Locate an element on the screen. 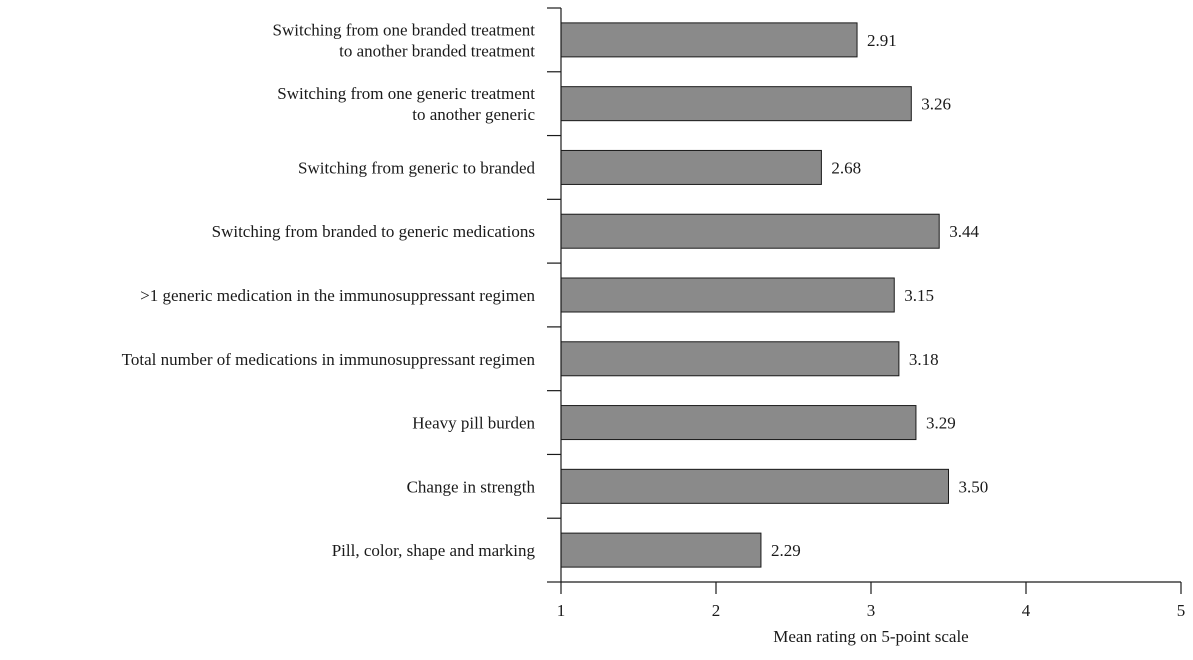  x-tick-label-2: 3 is located at coordinates (871, 610).